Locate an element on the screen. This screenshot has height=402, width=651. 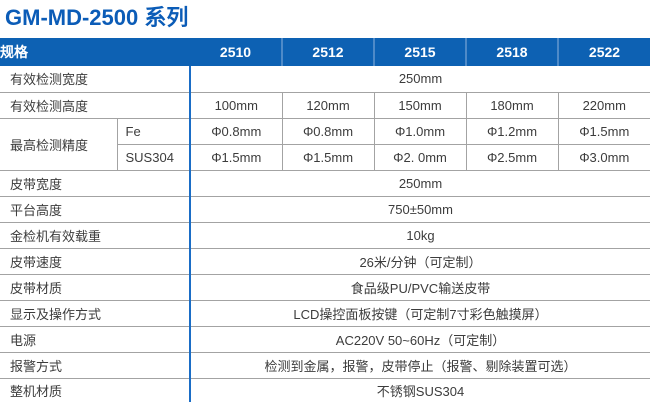
table-row: 金检机有效载重 10kg is located at coordinates (325, 234).